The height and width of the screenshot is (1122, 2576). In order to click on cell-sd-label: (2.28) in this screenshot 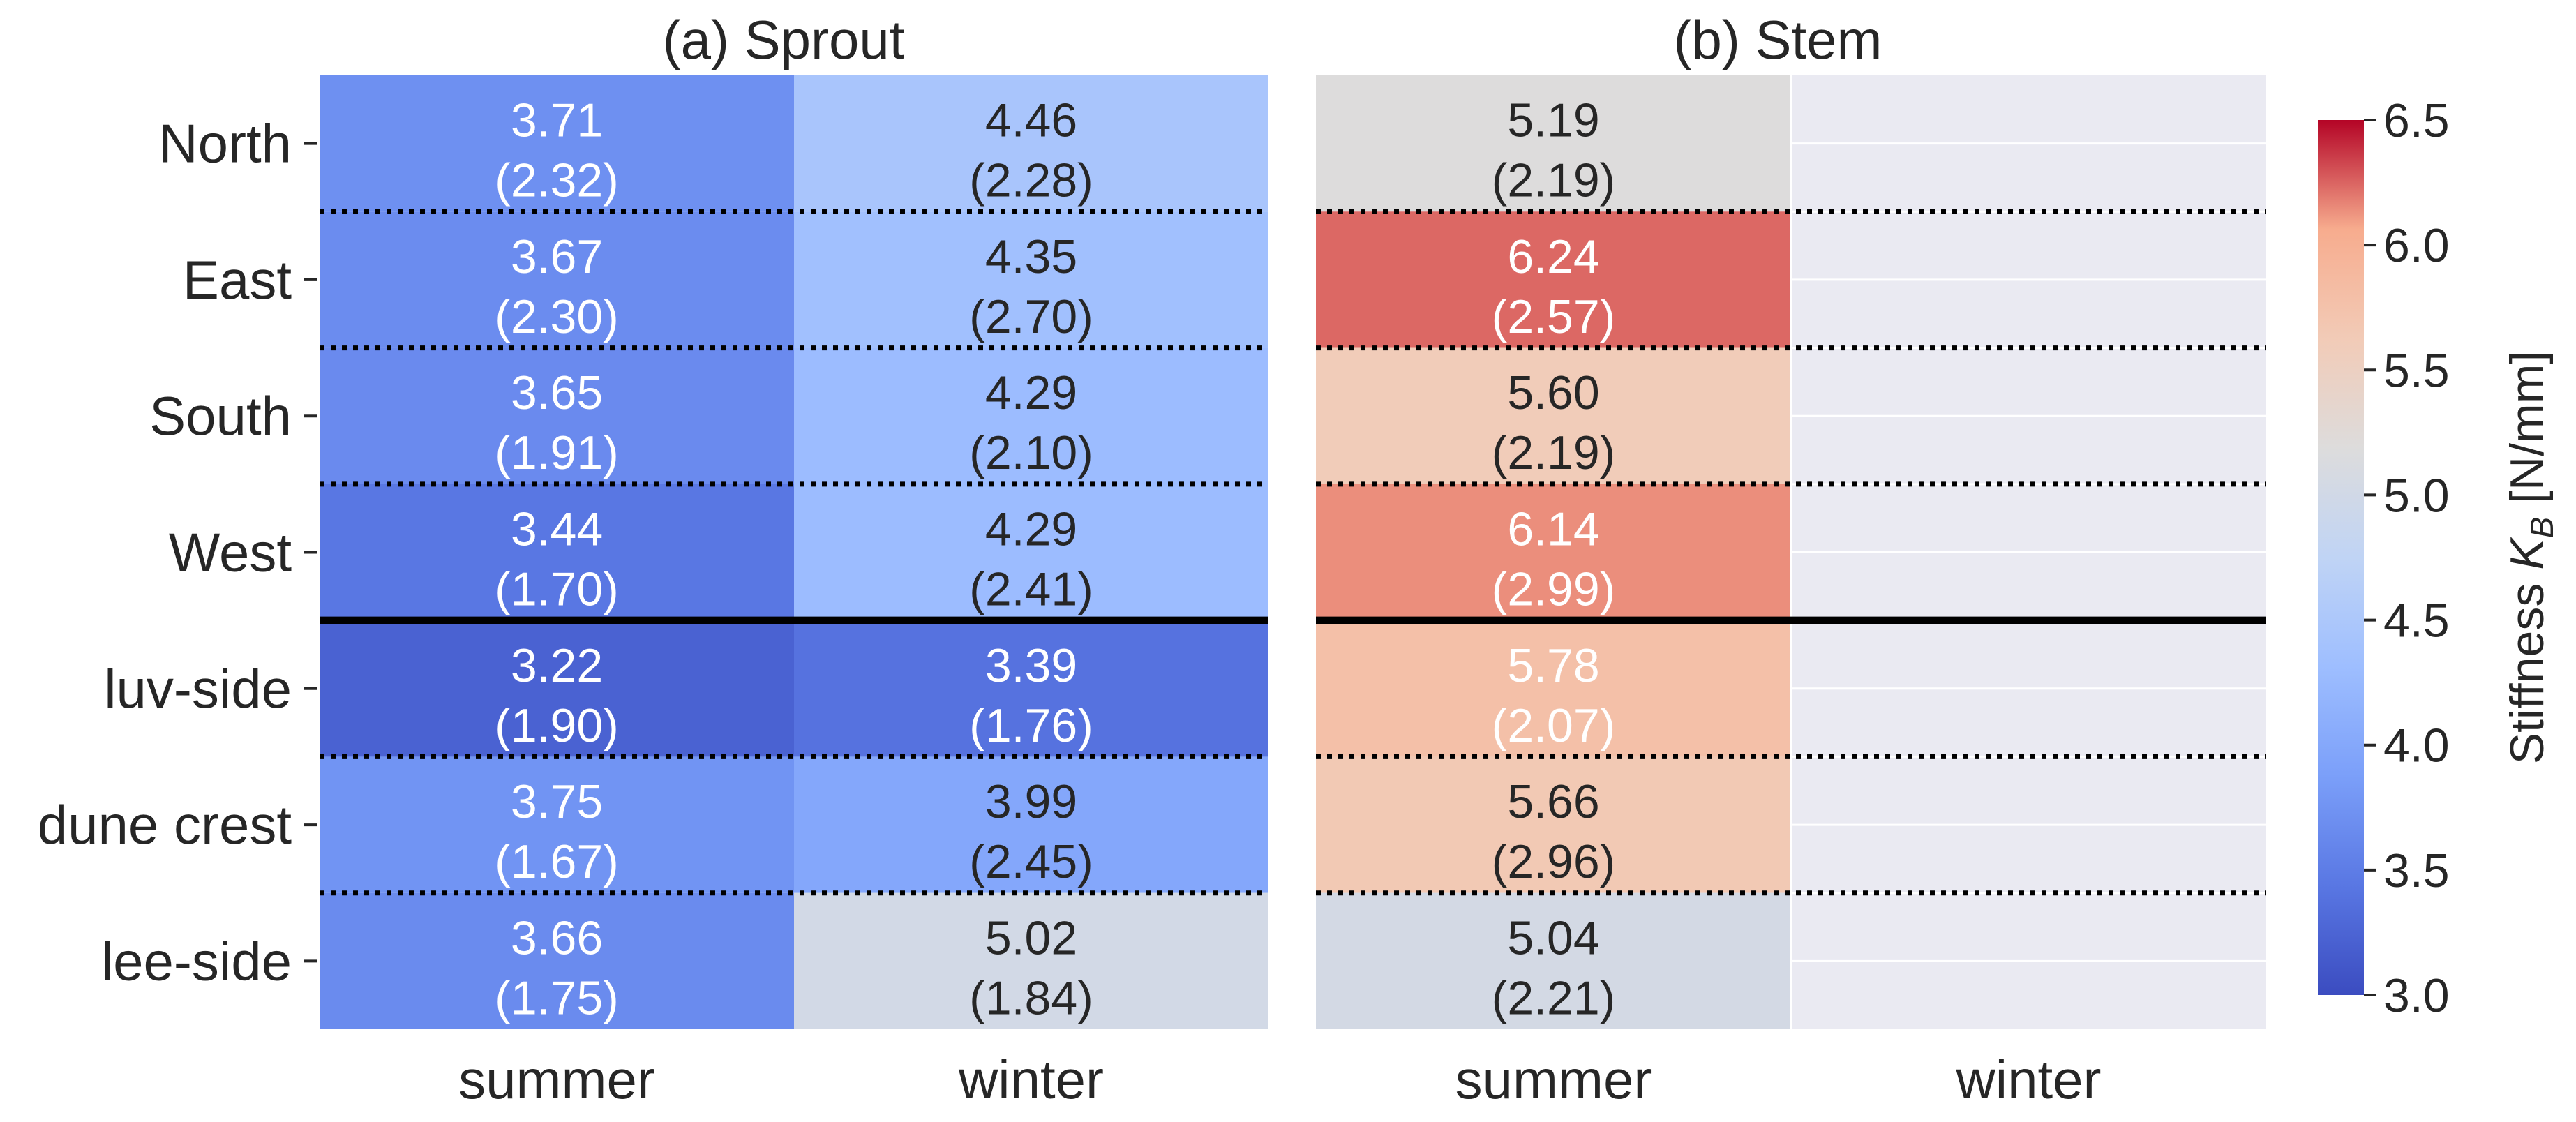, I will do `click(1031, 180)`.